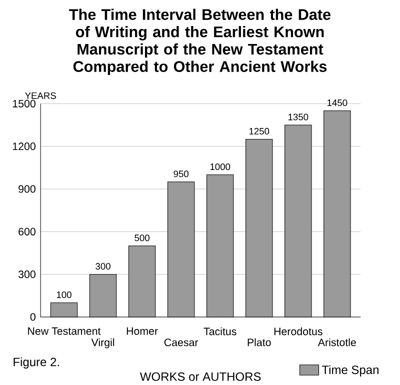 The height and width of the screenshot is (385, 400). I want to click on y-tick-label: 900, so click(27, 189).